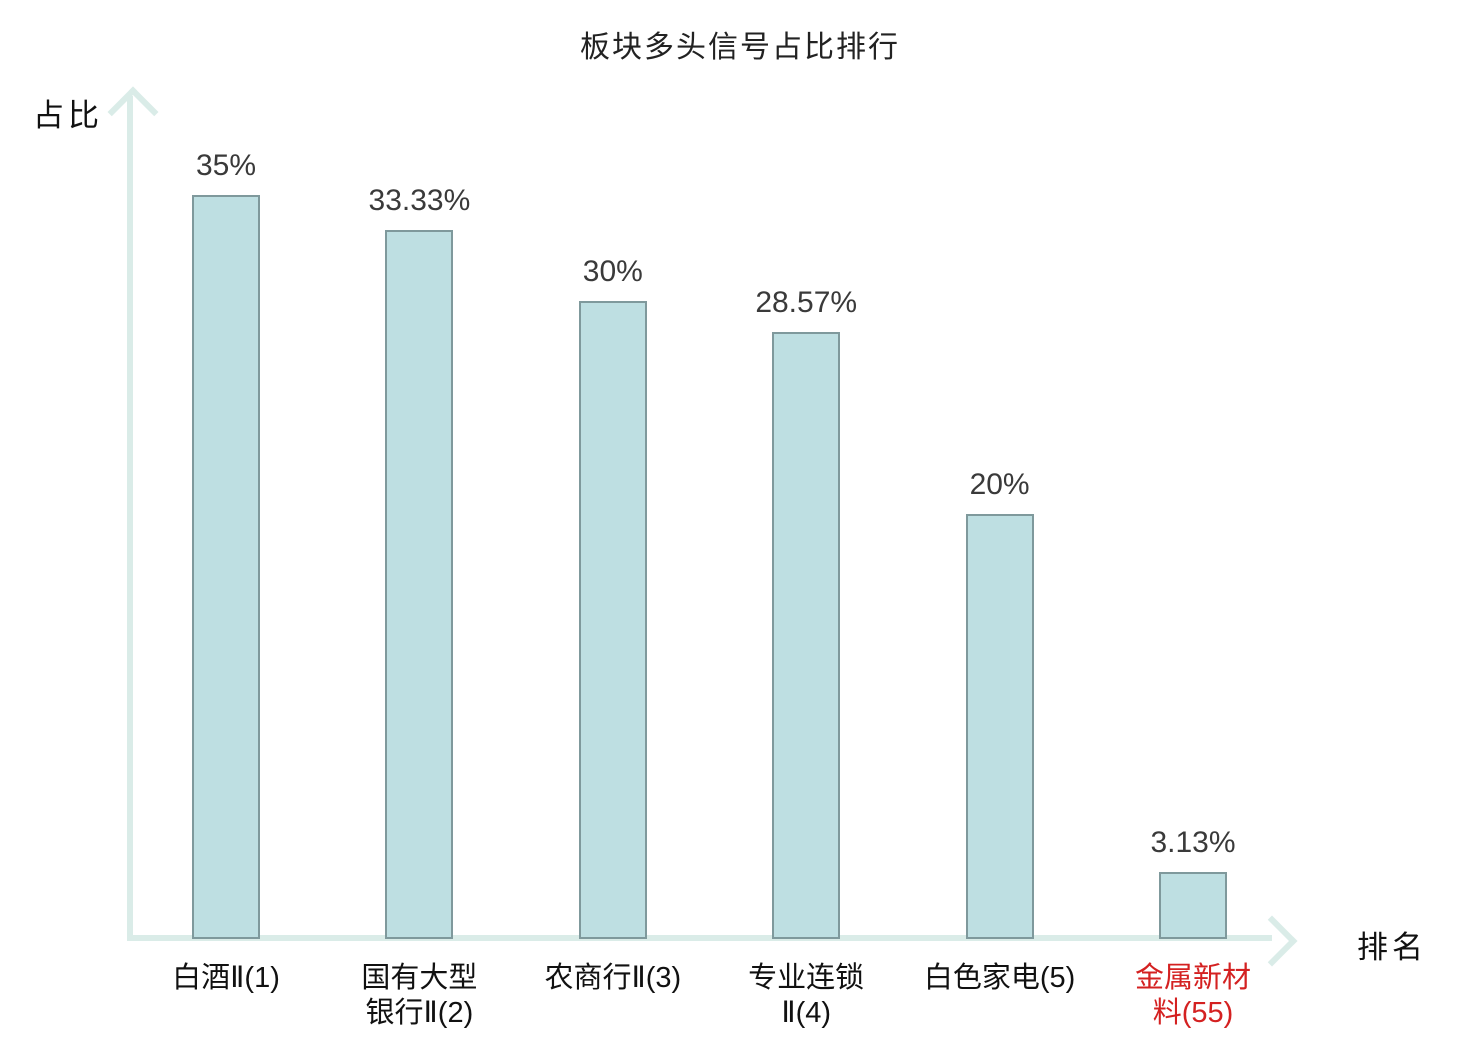  I want to click on x-axis-label: 排名, so click(1392, 947).